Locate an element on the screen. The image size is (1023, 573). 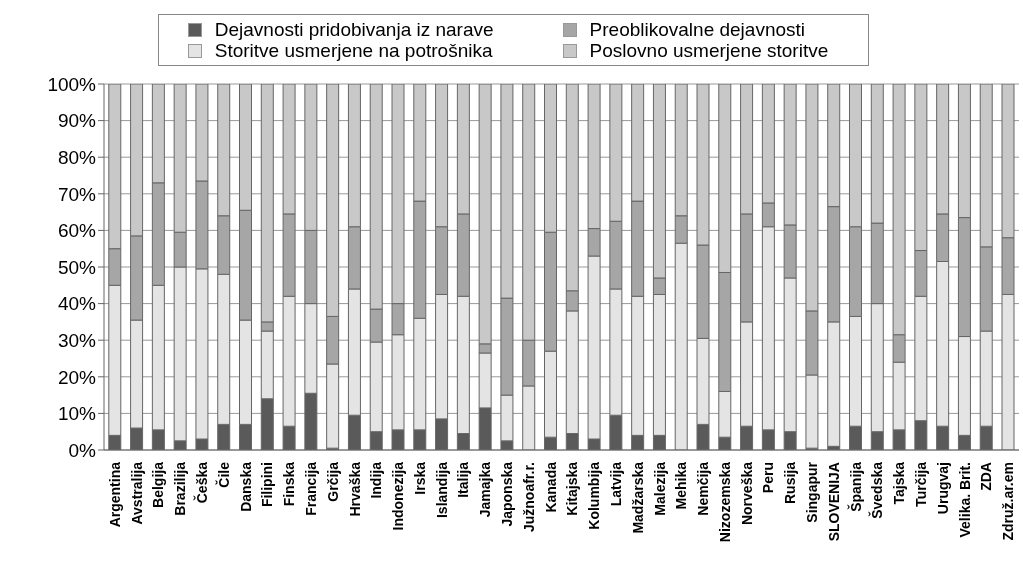
x-tick-label: Turčija is located at coordinates (920, 484).